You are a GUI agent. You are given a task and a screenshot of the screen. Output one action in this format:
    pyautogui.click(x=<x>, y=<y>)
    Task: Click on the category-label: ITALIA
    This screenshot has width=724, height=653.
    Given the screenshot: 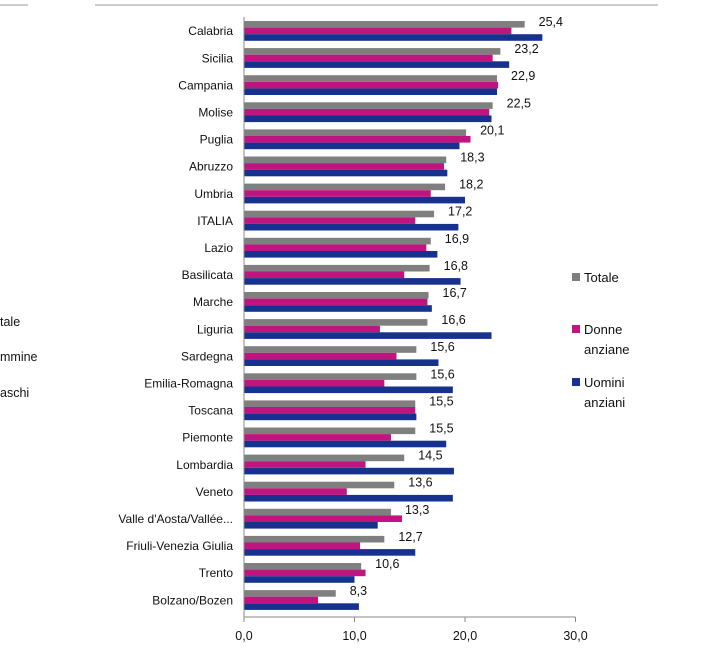 What is the action you would take?
    pyautogui.click(x=215, y=221)
    